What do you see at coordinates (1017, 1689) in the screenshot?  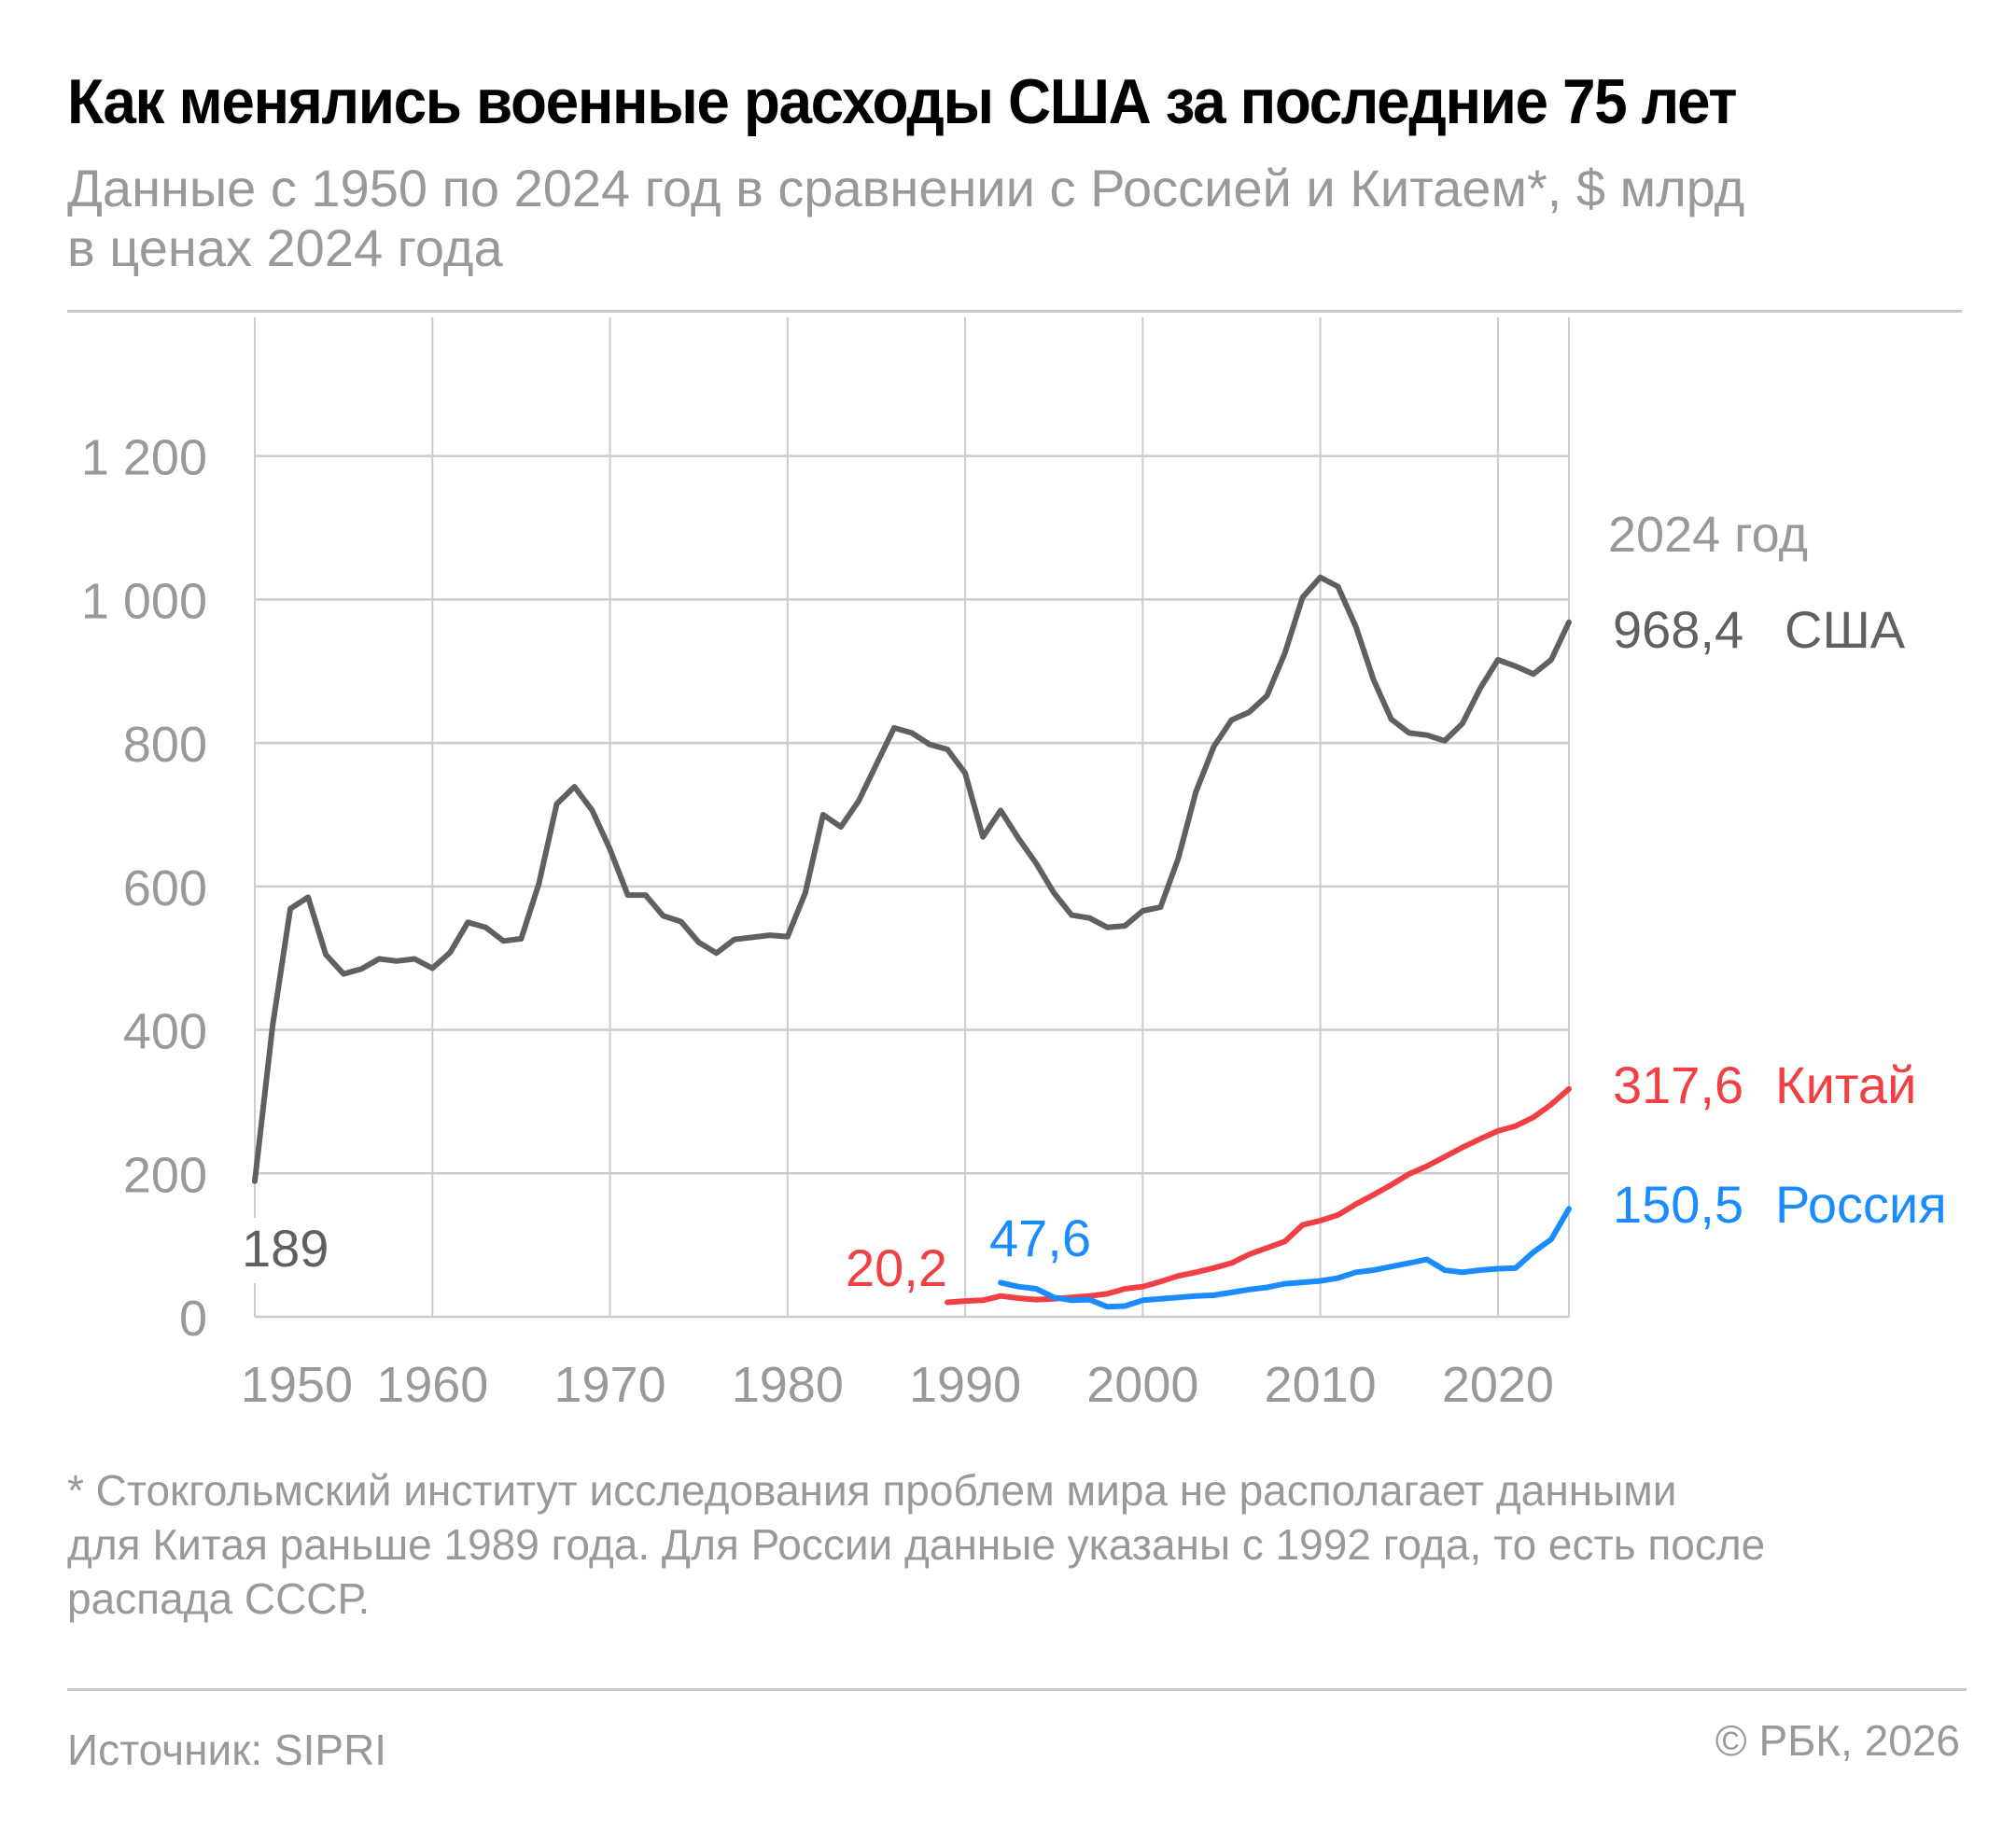 I see `bottom-divider` at bounding box center [1017, 1689].